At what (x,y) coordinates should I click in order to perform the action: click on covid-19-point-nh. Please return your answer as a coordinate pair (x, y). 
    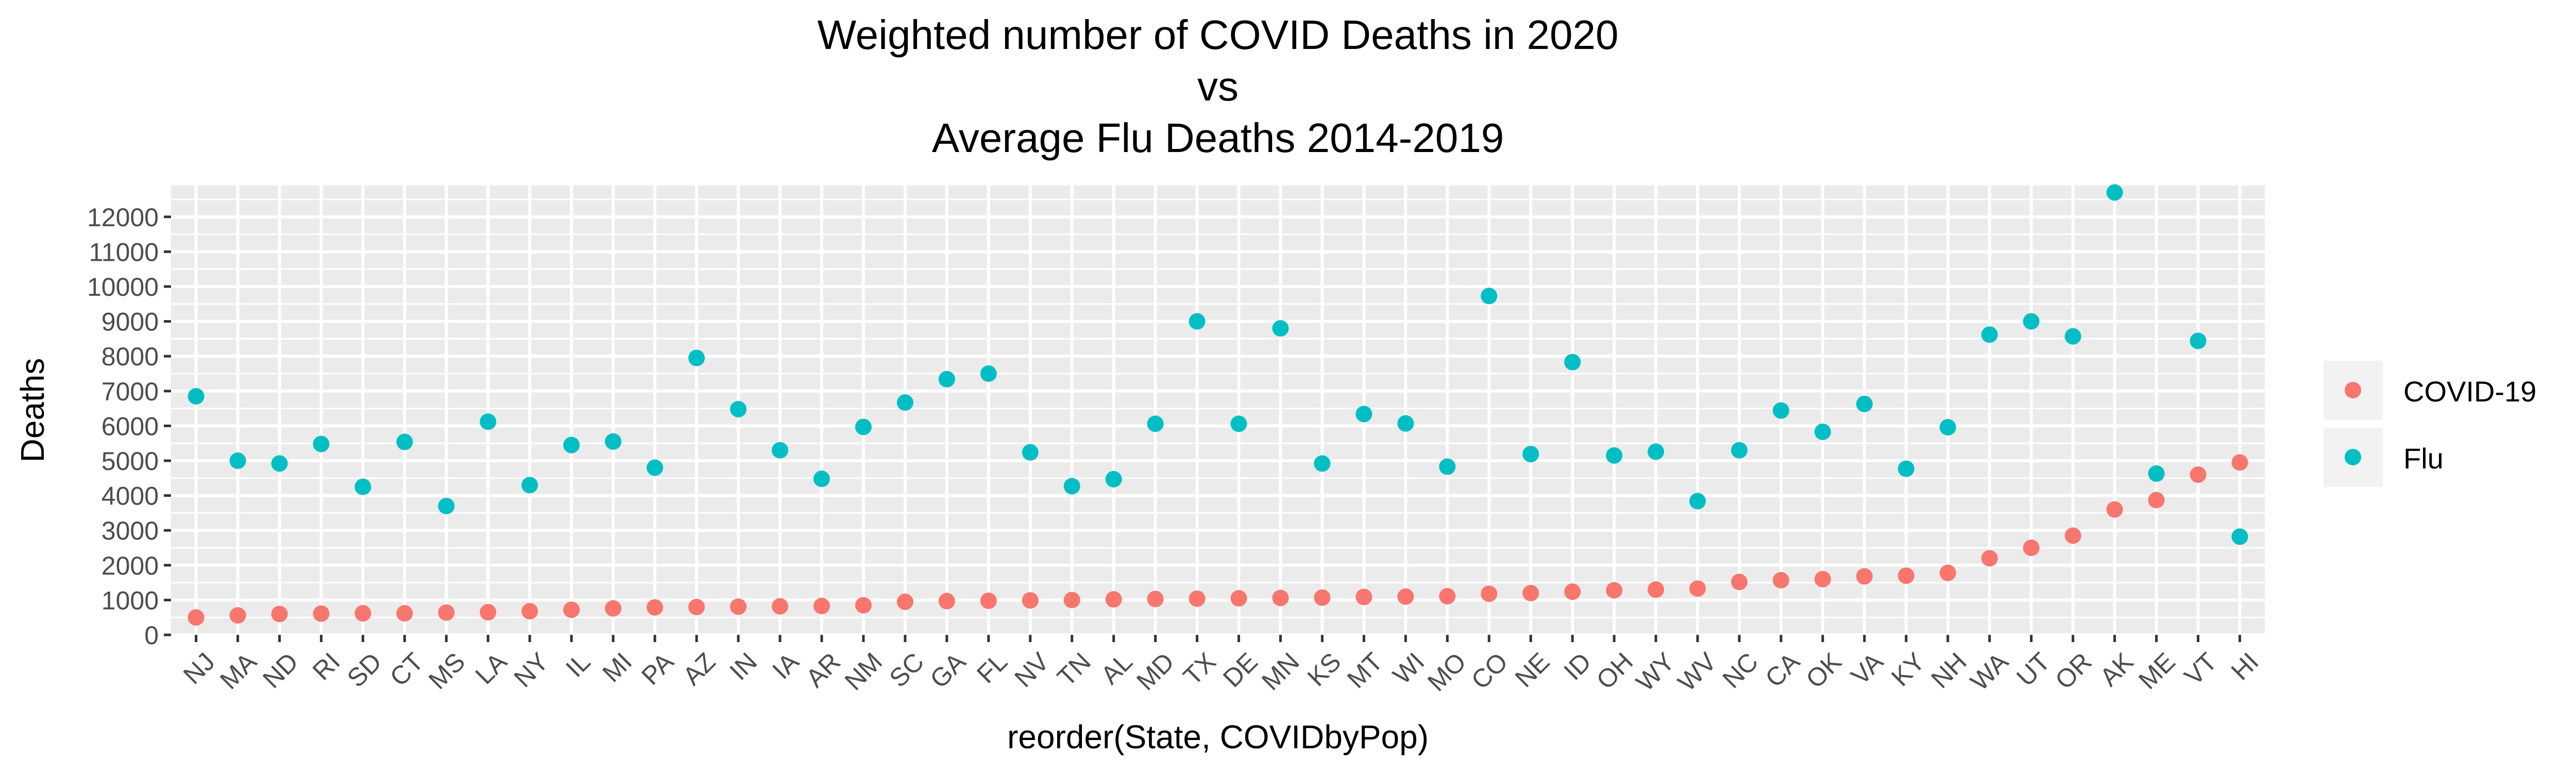
    Looking at the image, I should click on (1947, 572).